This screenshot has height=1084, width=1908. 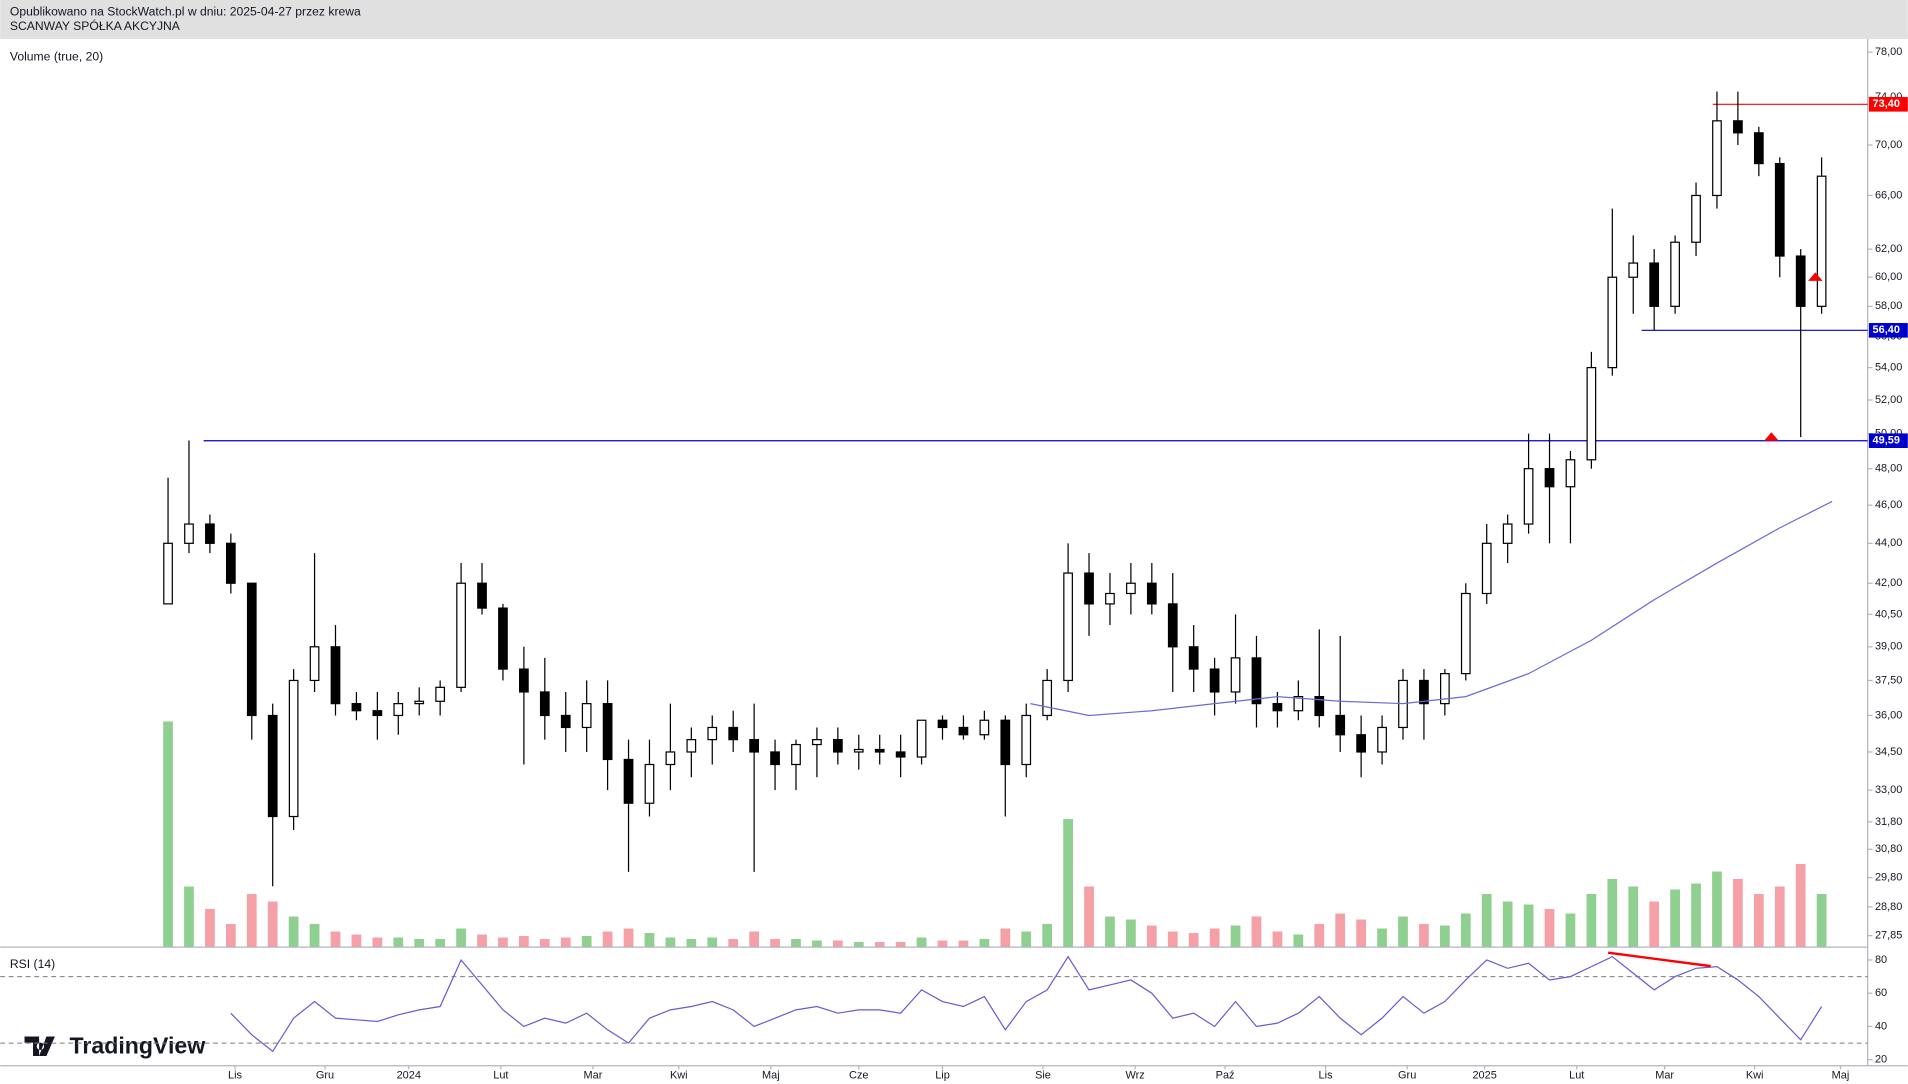 I want to click on y-tick-label: 70,00, so click(x=1888, y=145).